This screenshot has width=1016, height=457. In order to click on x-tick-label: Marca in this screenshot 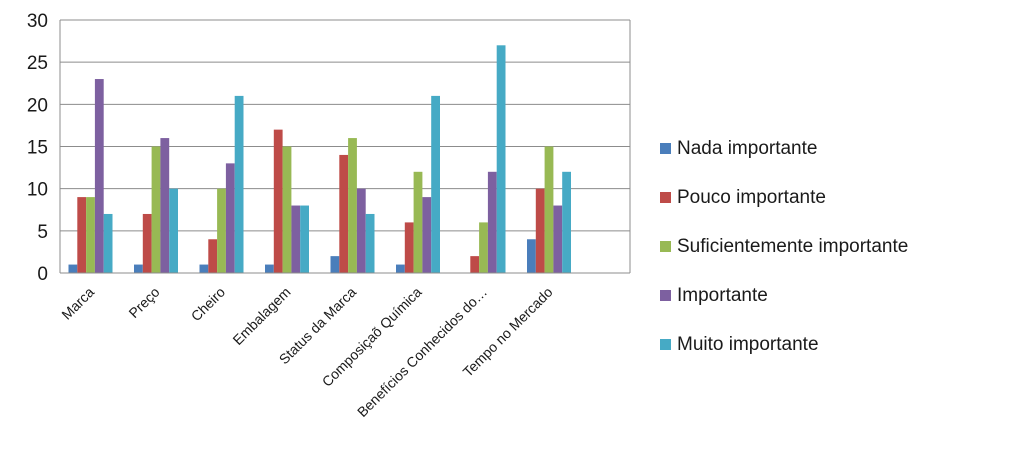, I will do `click(77, 303)`.